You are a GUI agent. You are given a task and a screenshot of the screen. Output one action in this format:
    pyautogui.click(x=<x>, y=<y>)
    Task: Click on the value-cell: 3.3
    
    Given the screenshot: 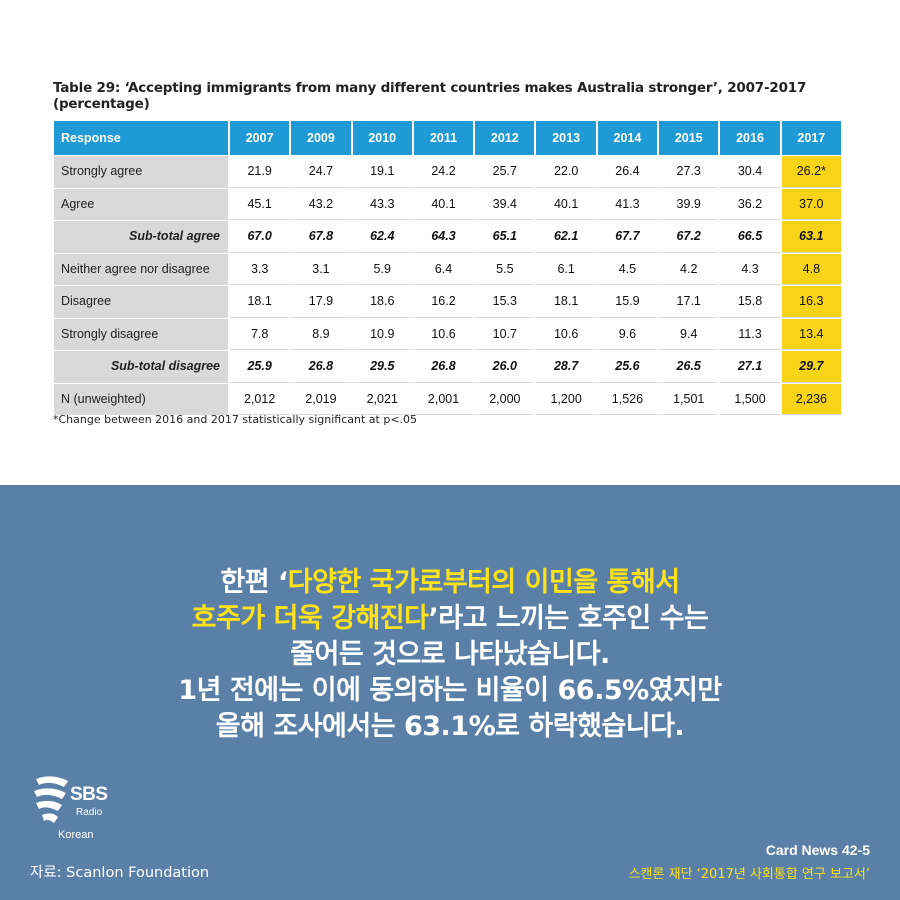 What is the action you would take?
    pyautogui.click(x=260, y=269)
    